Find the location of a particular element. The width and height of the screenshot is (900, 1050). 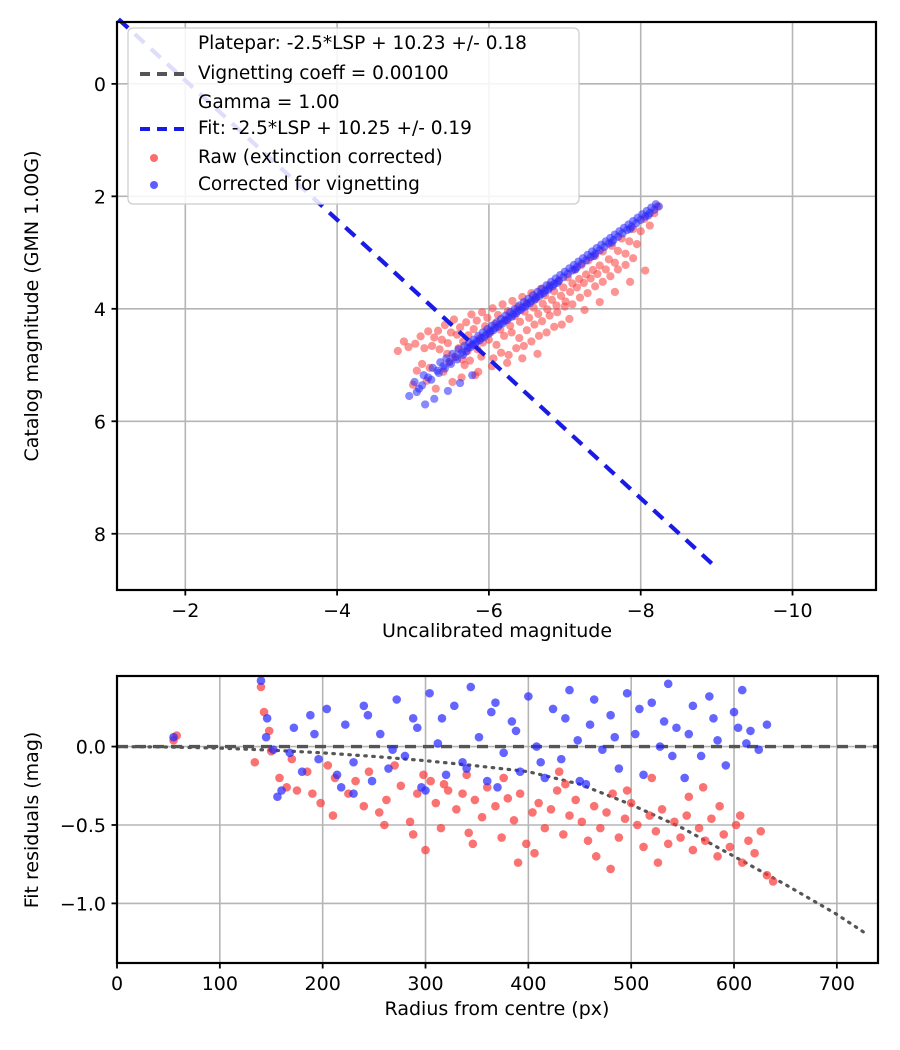

x-tick-label: −10 is located at coordinates (792, 611).